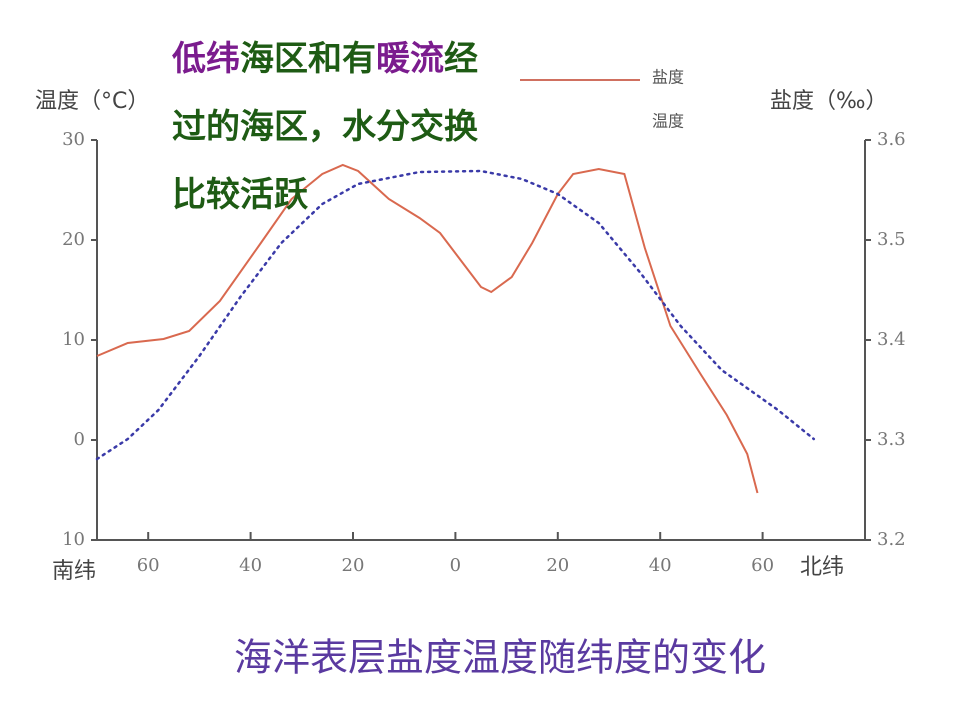  I want to click on annotation-part: 比较活跃, so click(240, 195).